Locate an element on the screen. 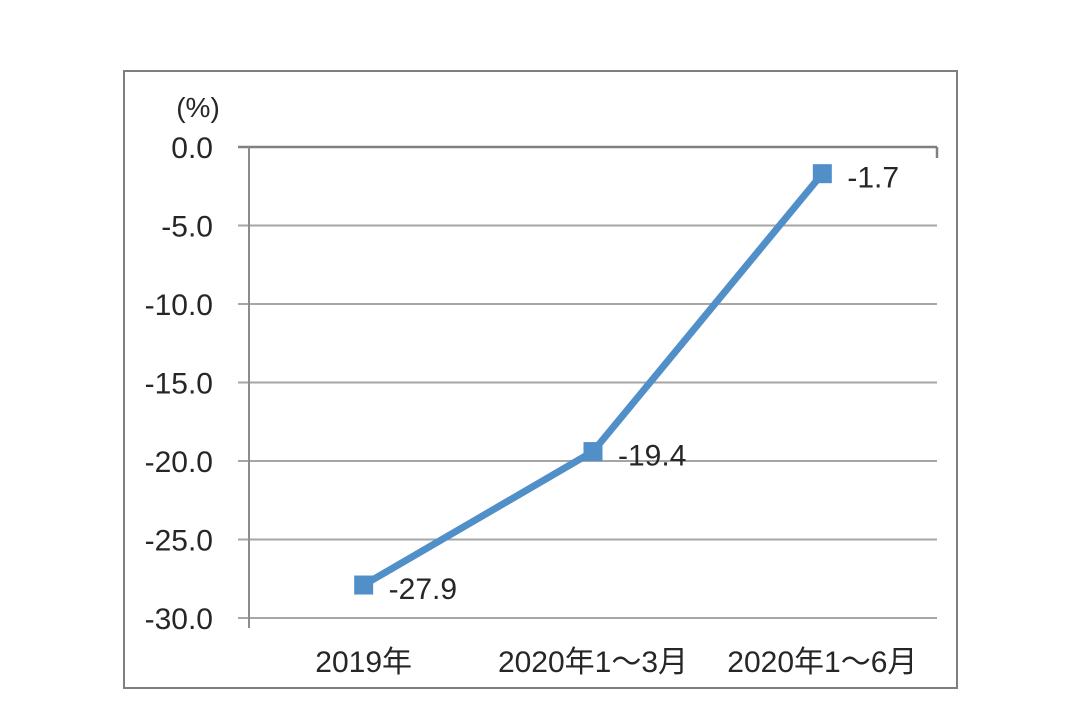 Image resolution: width=1080 pixels, height=702 pixels. y-axis-unit-label: (%) is located at coordinates (198, 107).